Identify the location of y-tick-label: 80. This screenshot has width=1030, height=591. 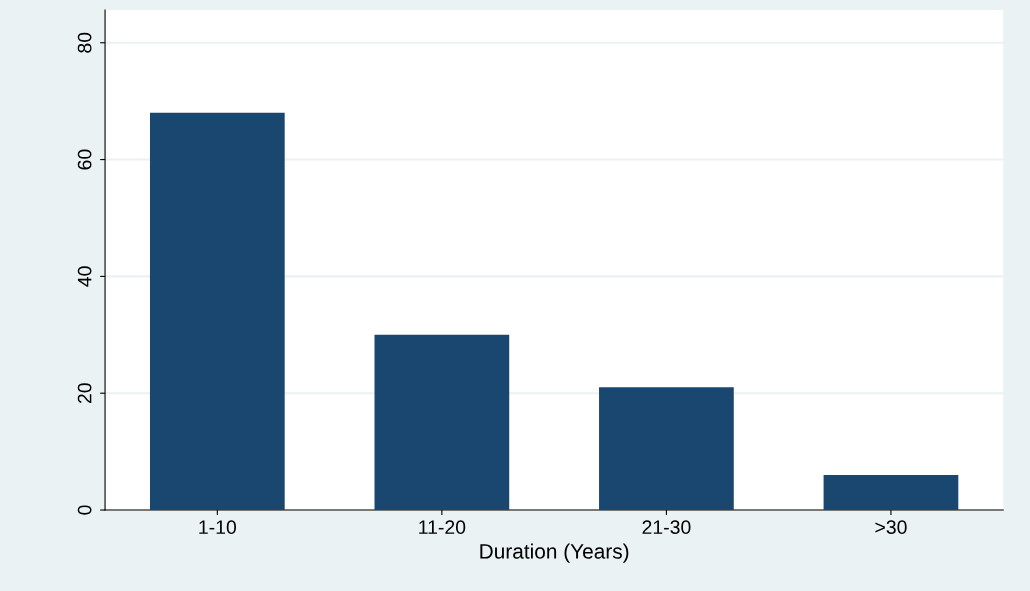
(84, 42).